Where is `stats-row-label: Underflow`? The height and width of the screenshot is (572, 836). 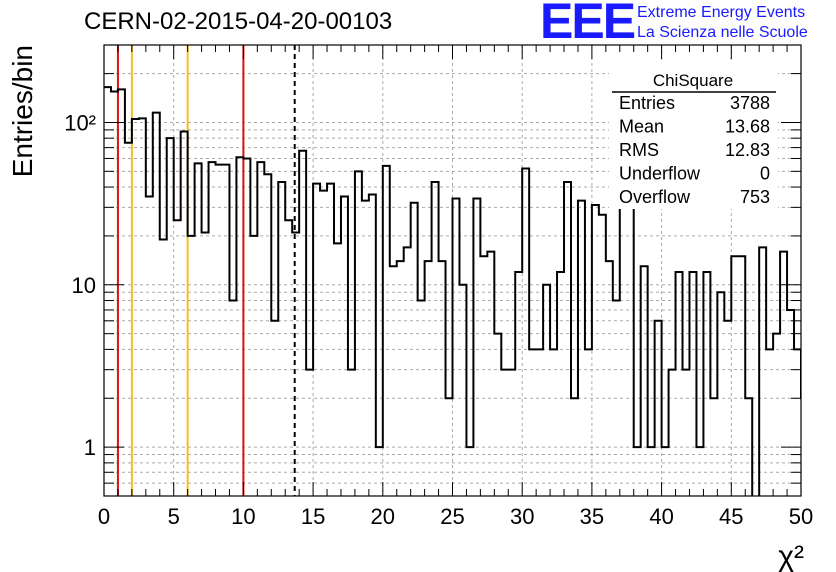 stats-row-label: Underflow is located at coordinates (660, 174).